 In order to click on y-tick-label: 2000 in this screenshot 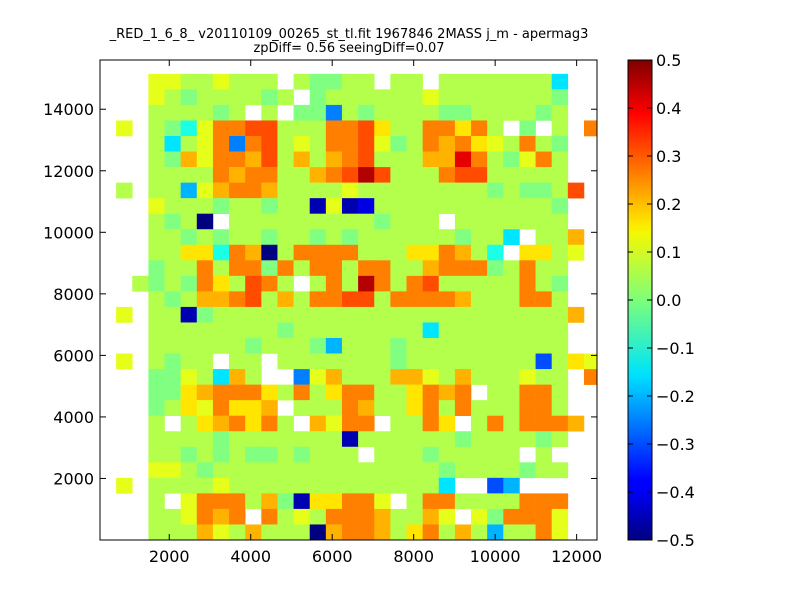, I will do `click(73, 478)`.